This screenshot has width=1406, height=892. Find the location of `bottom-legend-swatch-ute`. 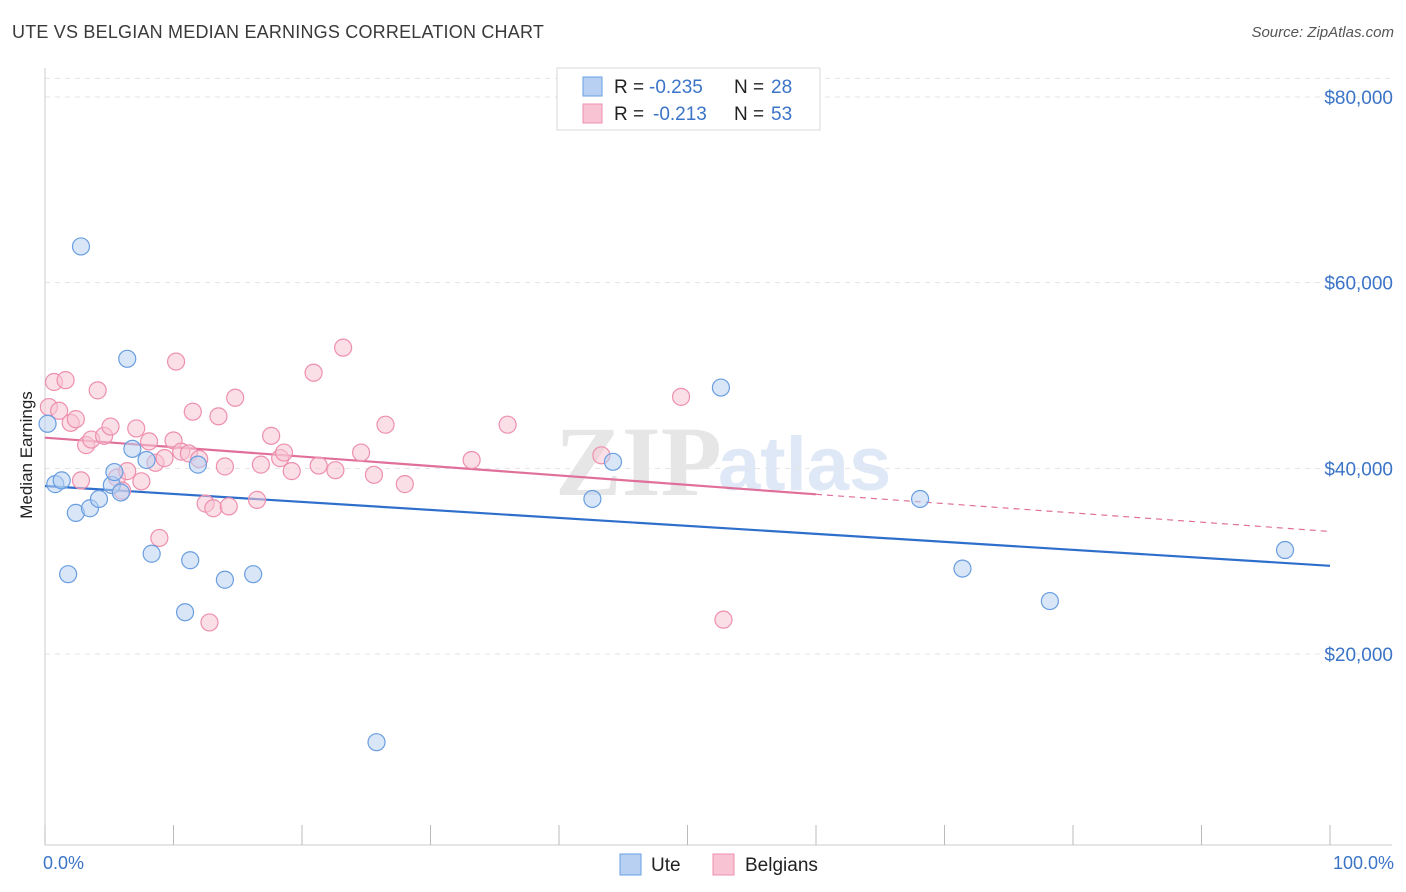

bottom-legend-swatch-ute is located at coordinates (630, 864).